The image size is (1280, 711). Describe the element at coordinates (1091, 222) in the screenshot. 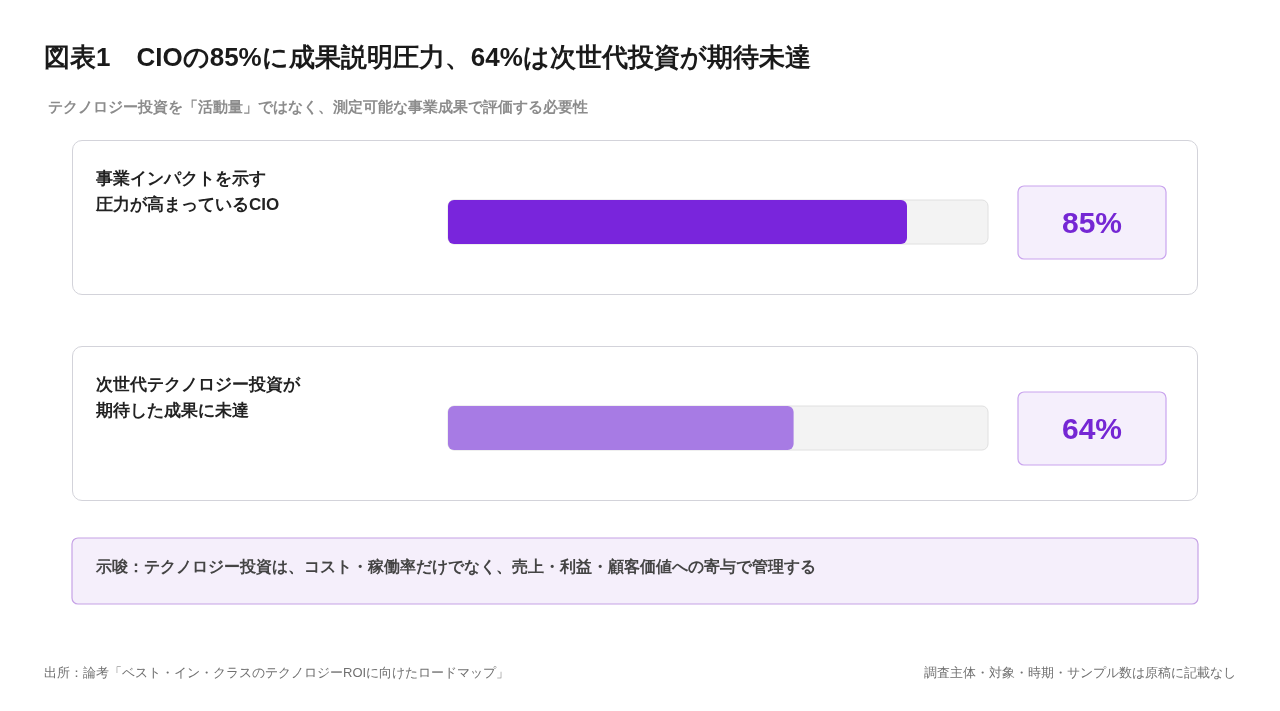

I see `value-label: 85%` at that location.